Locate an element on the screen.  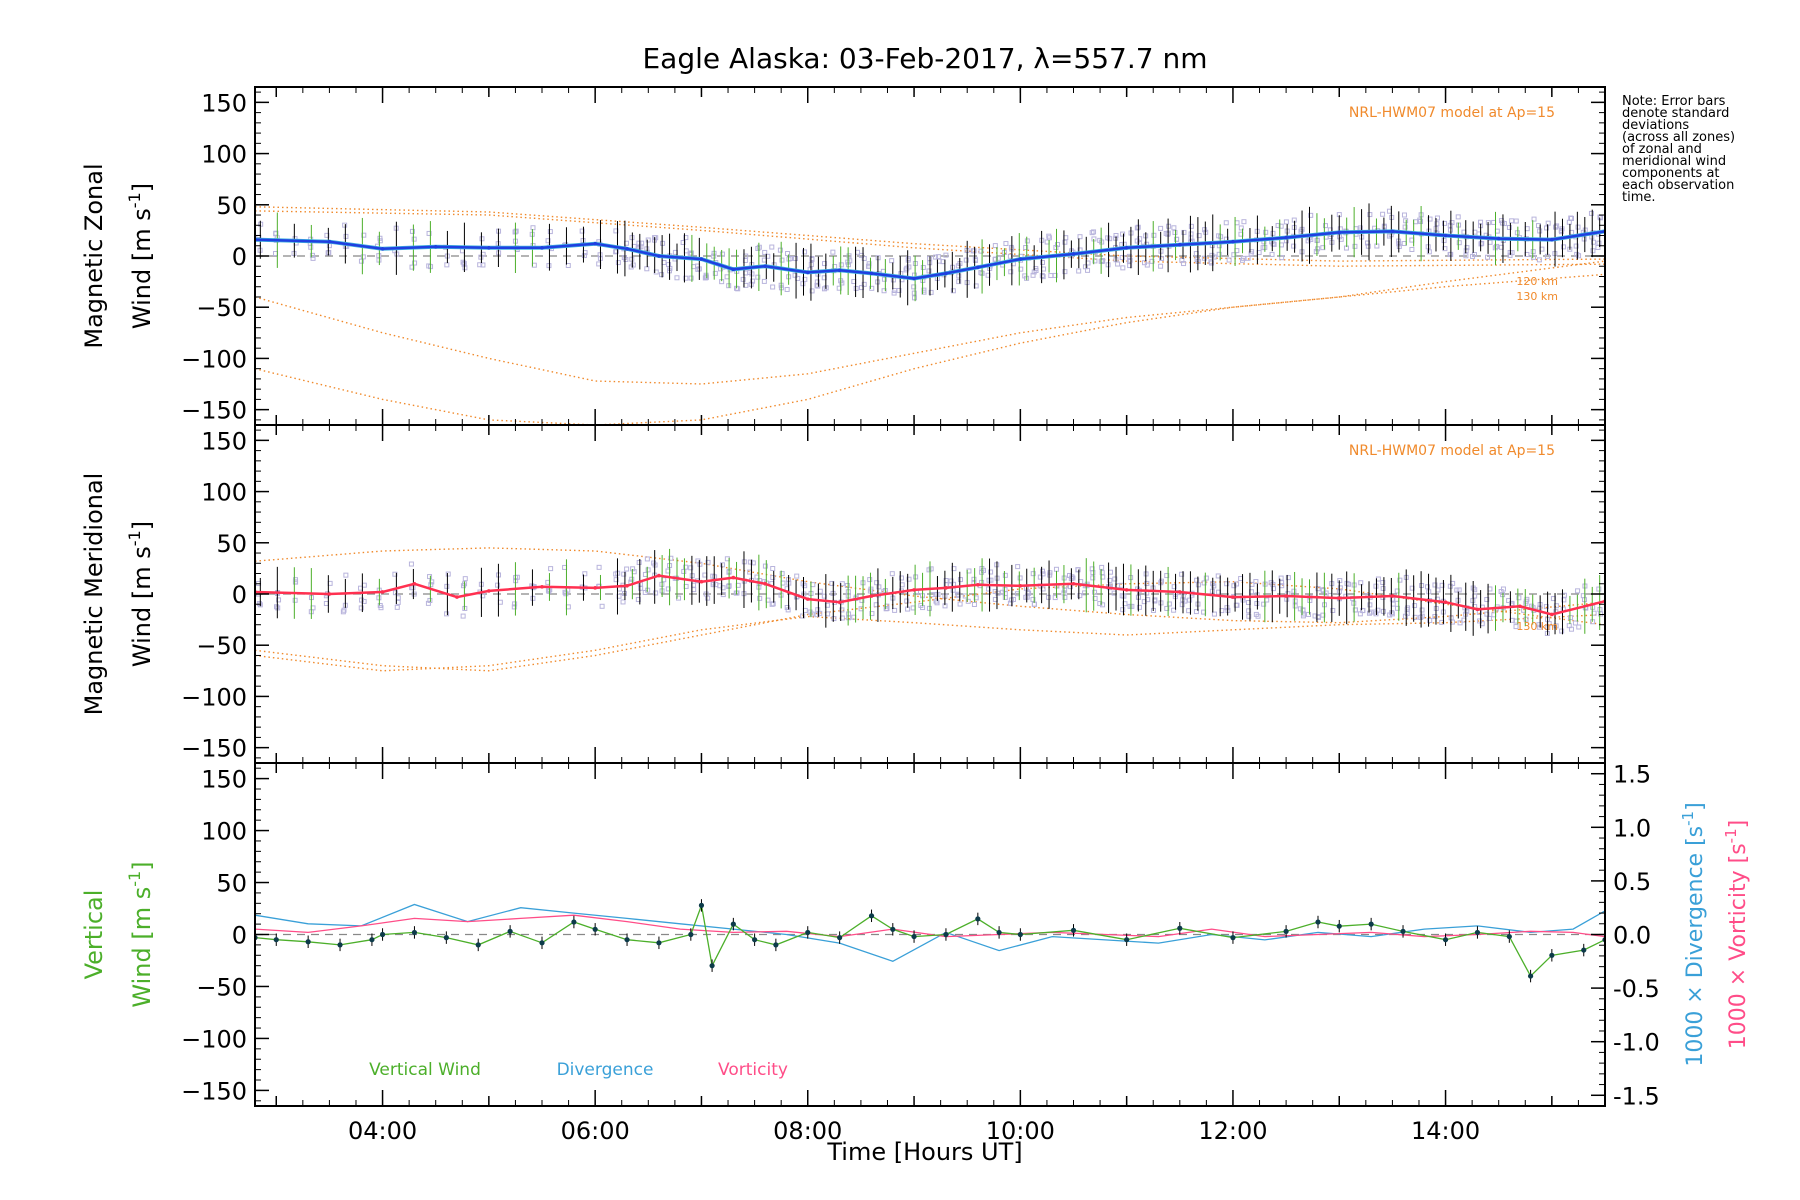
right-axis-tick-label: -1.5 is located at coordinates (1636, 1096).